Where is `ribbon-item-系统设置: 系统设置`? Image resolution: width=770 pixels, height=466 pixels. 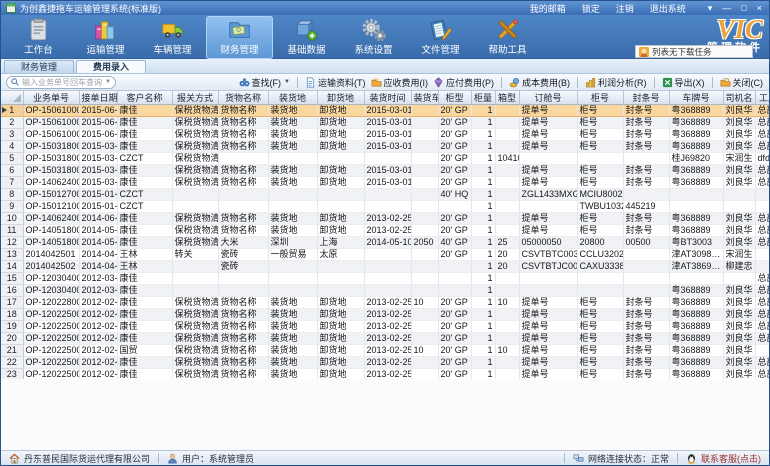
ribbon-item-系统设置: 系统设置 is located at coordinates (373, 37).